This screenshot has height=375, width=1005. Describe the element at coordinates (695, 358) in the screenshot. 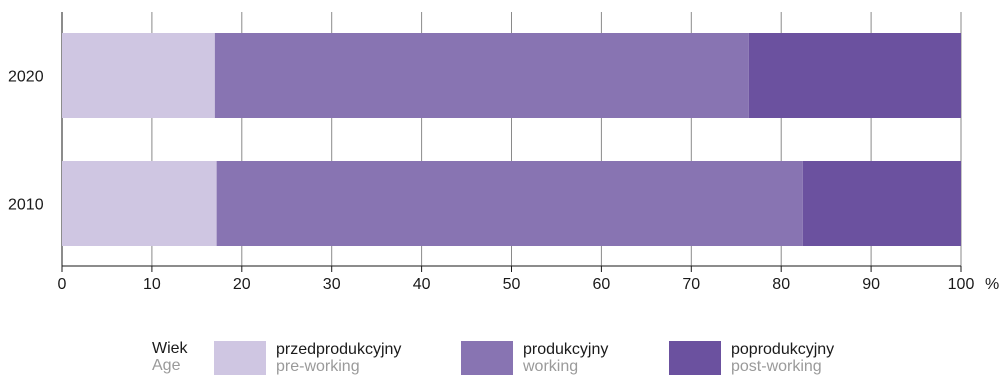

I see `legend-swatch-post-working` at that location.